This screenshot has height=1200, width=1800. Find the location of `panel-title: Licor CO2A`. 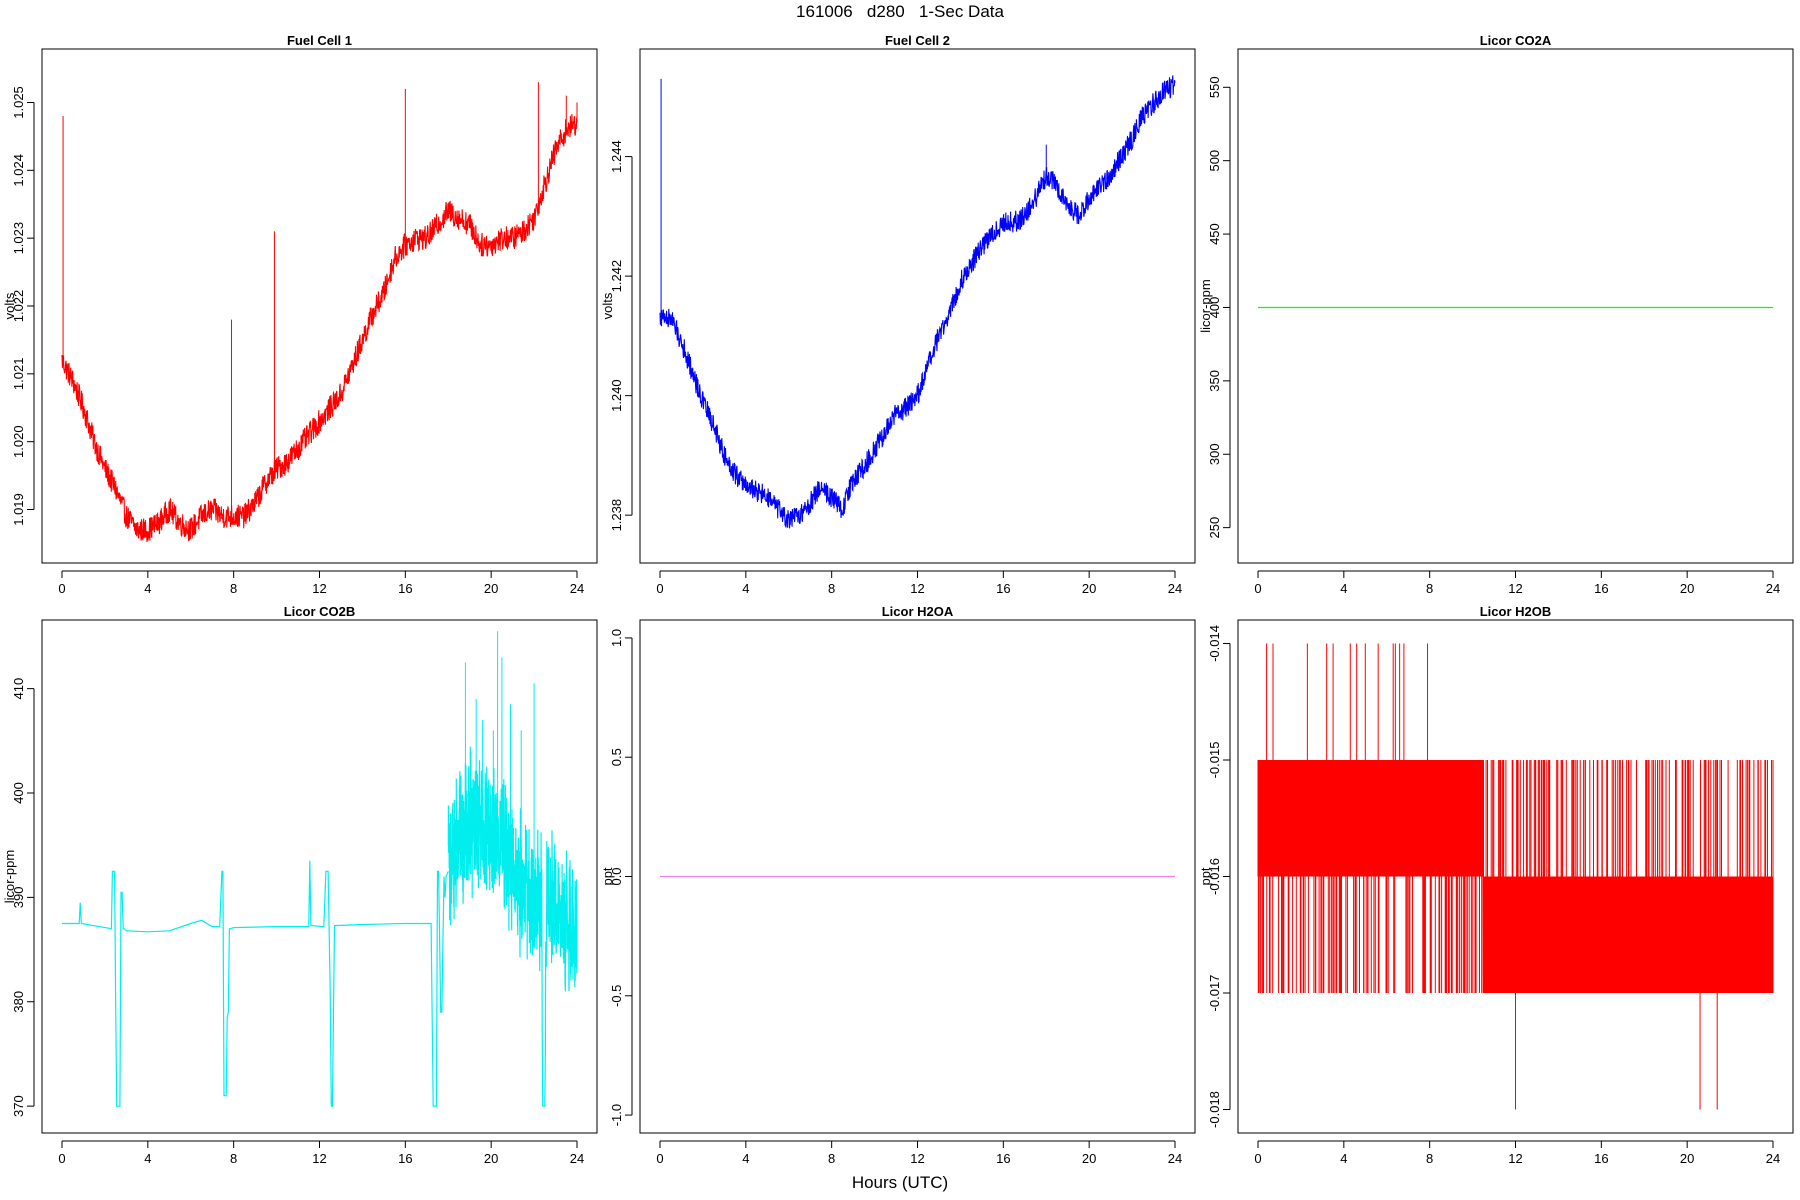

panel-title: Licor CO2A is located at coordinates (1516, 40).